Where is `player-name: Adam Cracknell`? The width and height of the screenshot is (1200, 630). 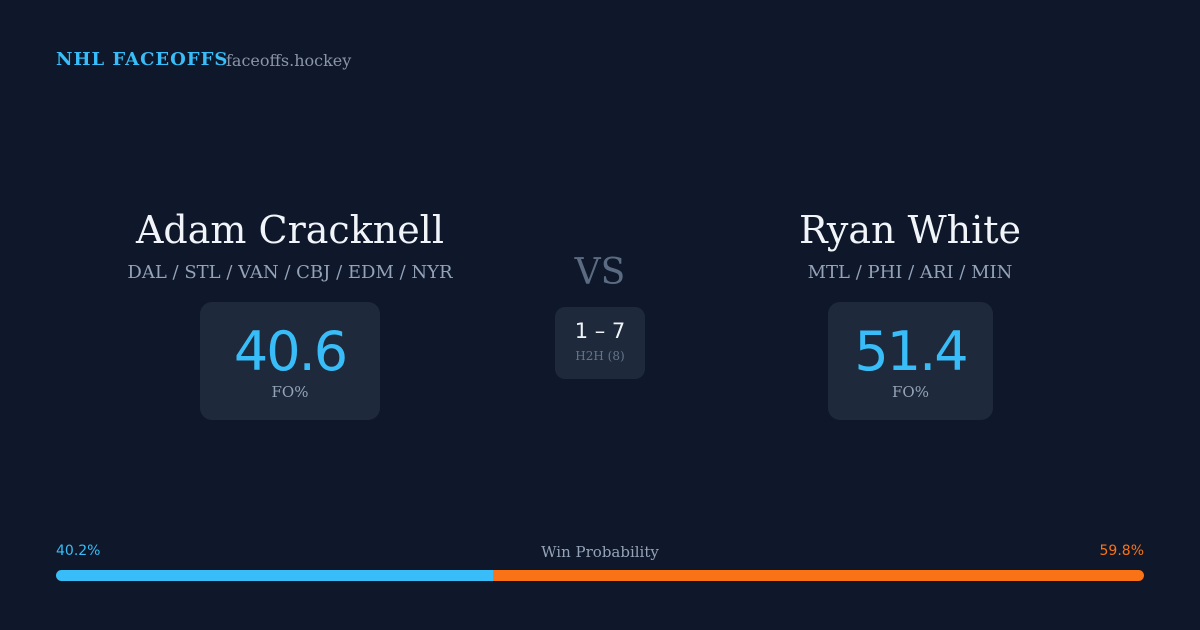 player-name: Adam Cracknell is located at coordinates (289, 230).